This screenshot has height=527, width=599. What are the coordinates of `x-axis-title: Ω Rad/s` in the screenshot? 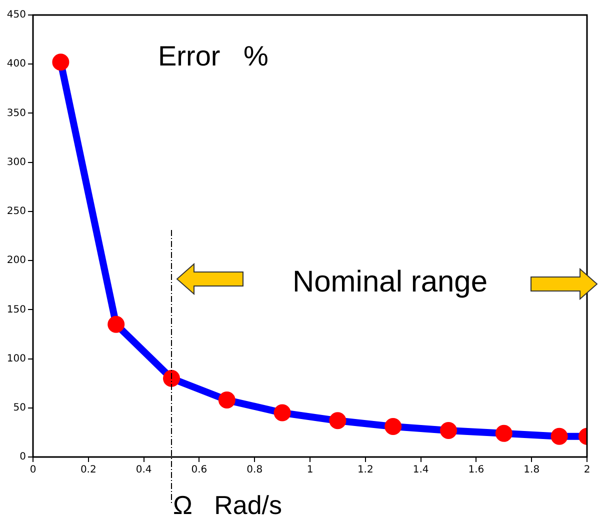 It's located at (227, 505).